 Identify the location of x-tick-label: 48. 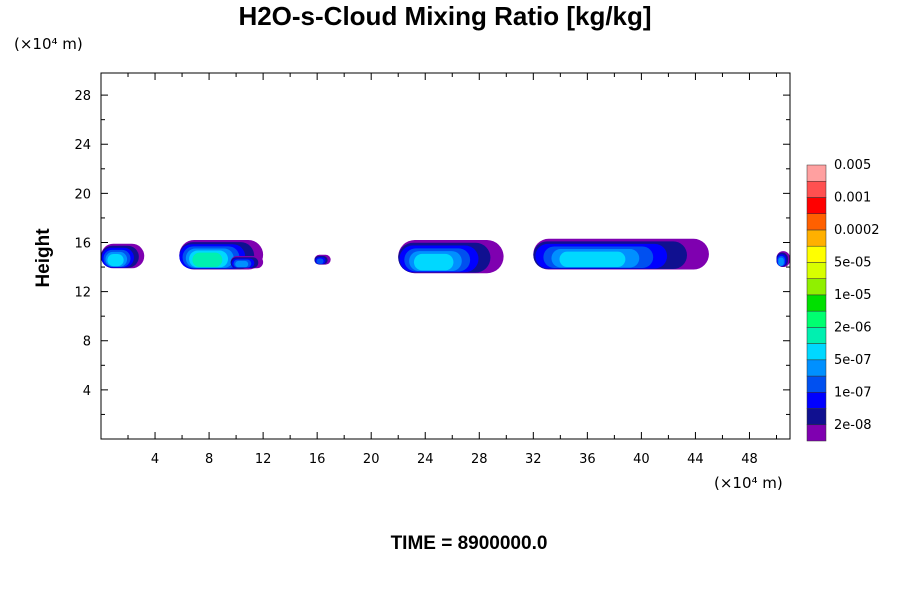
(749, 459).